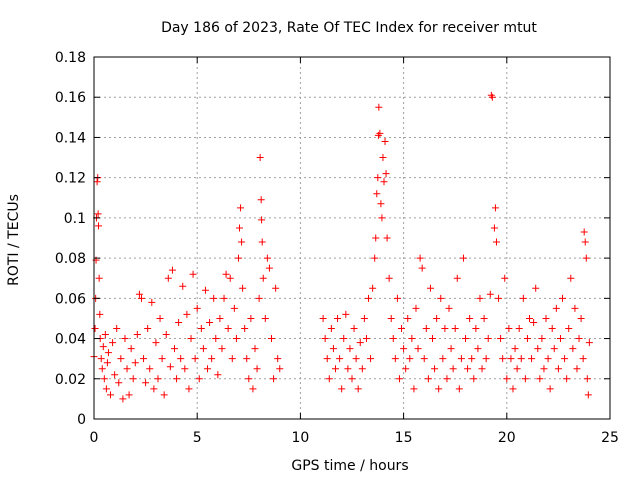 This screenshot has height=480, width=640. What do you see at coordinates (70, 259) in the screenshot?
I see `y-tick-label: 0.08` at bounding box center [70, 259].